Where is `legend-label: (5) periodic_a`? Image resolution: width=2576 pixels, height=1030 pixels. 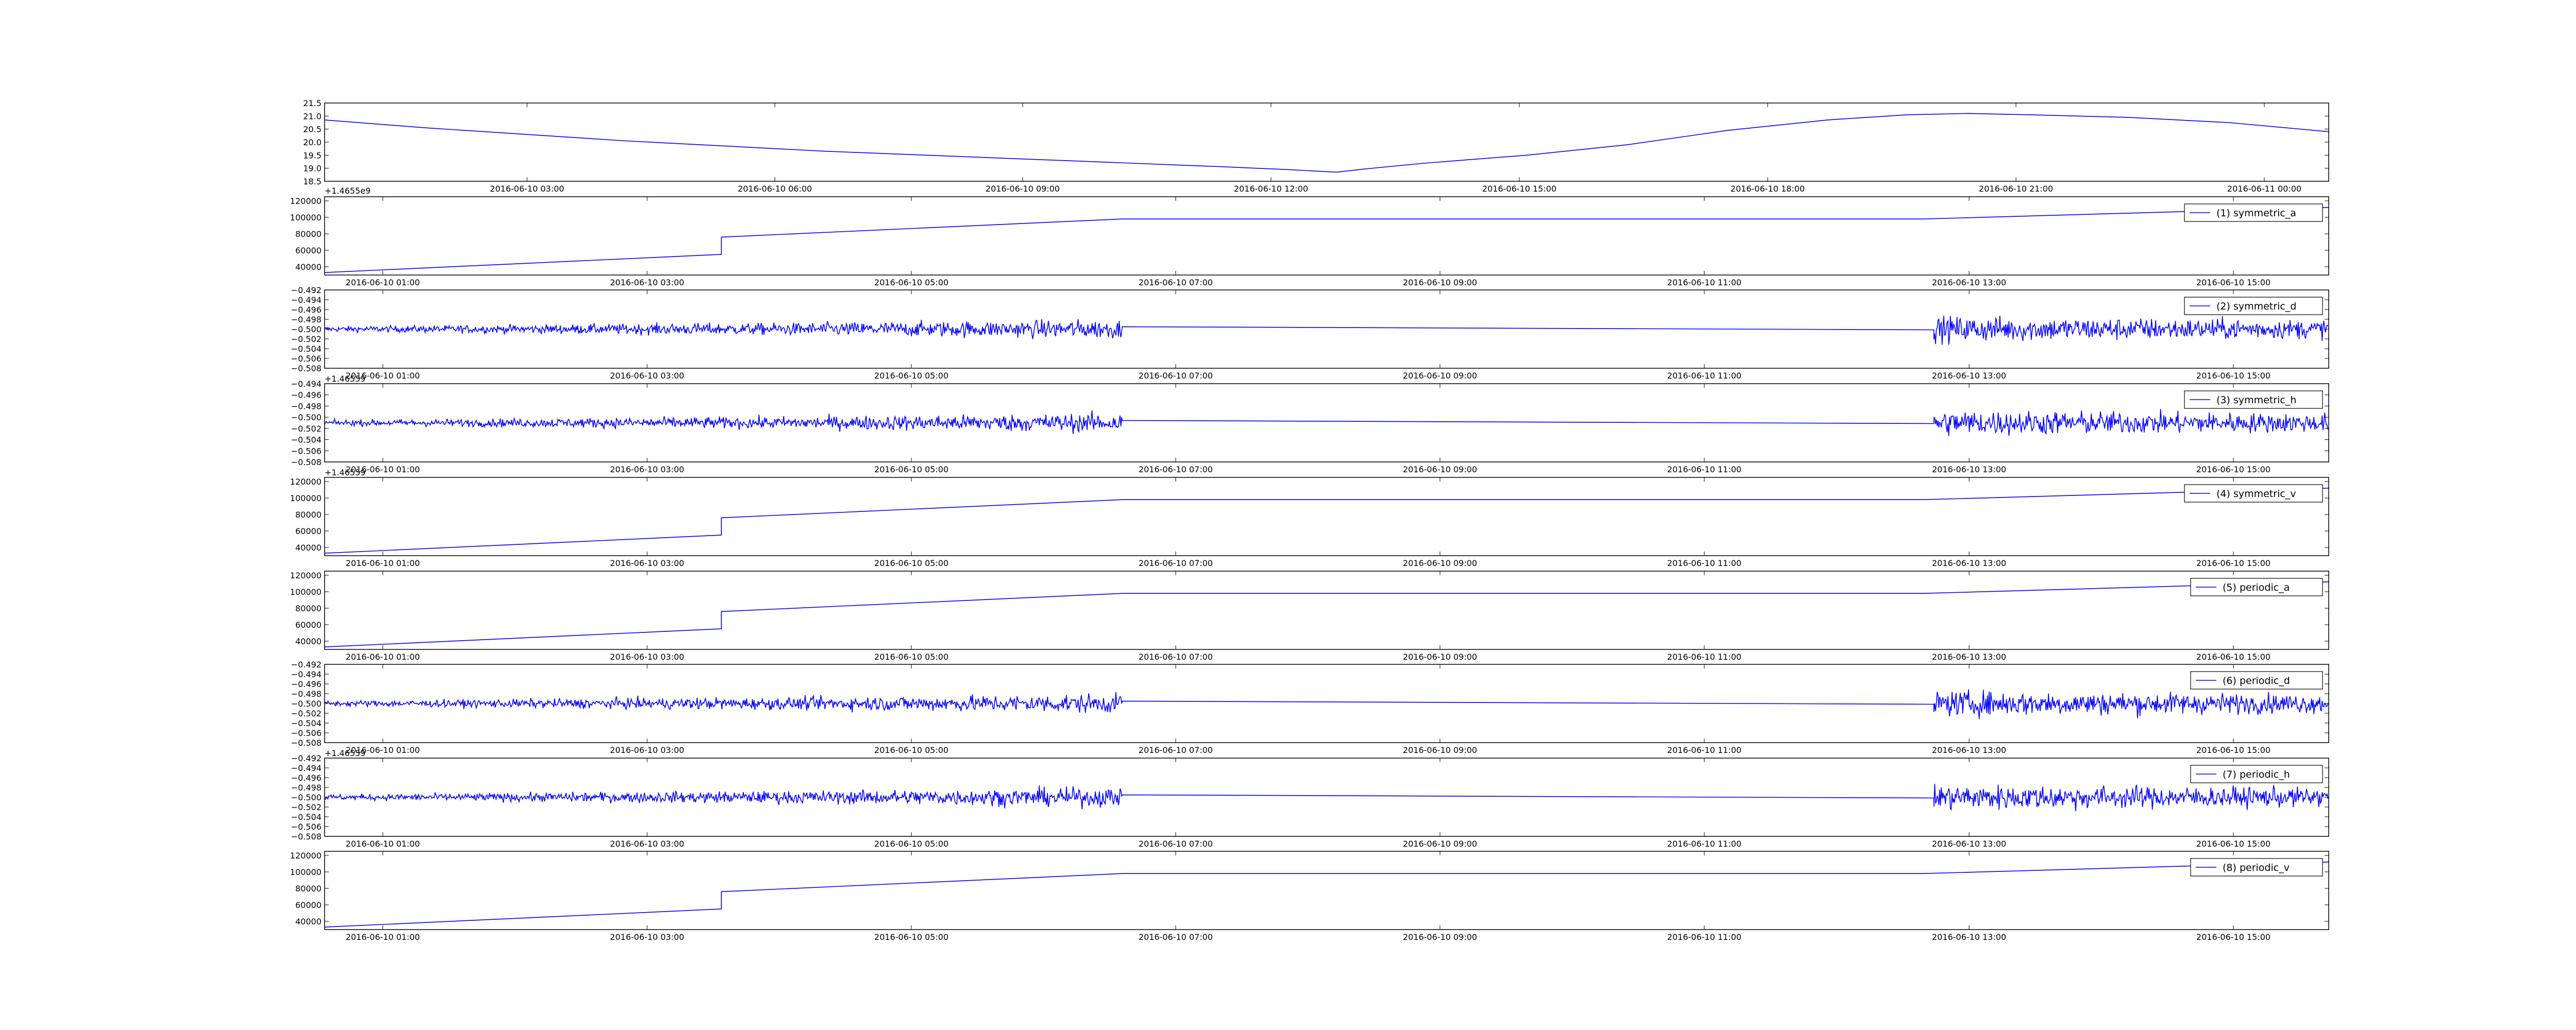 legend-label: (5) periodic_a is located at coordinates (2256, 587).